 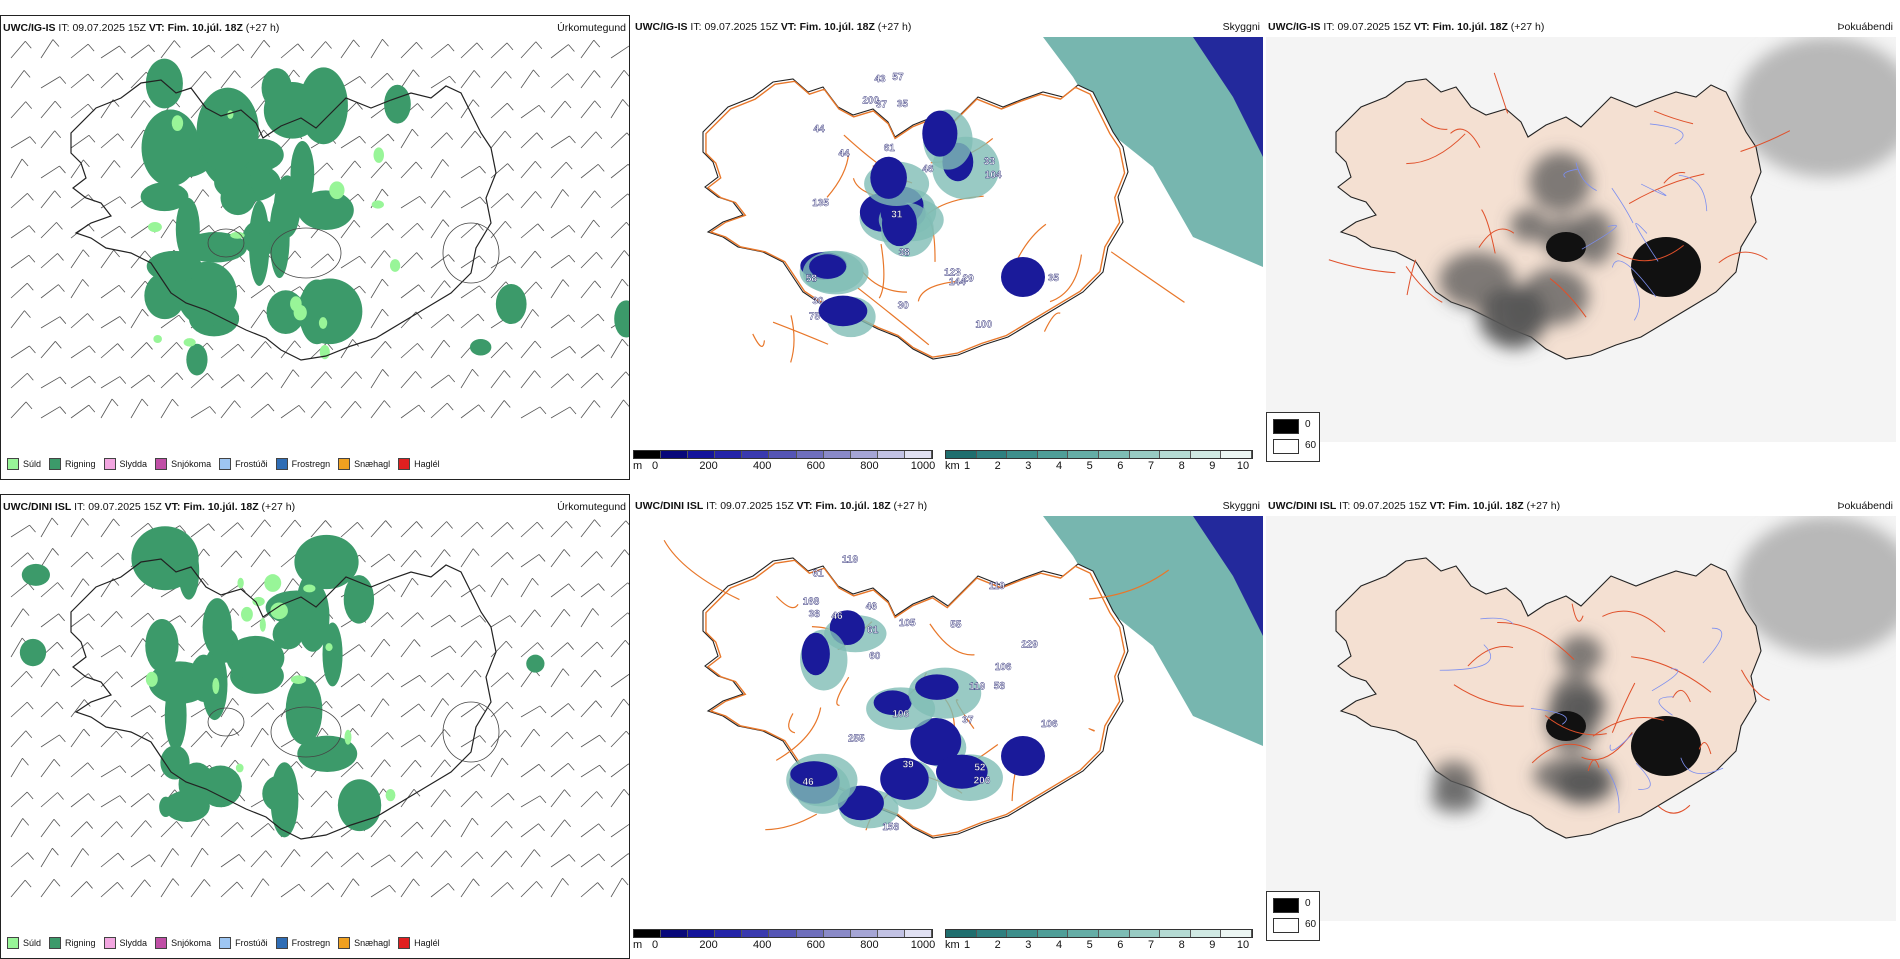 What do you see at coordinates (967, 945) in the screenshot?
I see `colorbar-tick: 1` at bounding box center [967, 945].